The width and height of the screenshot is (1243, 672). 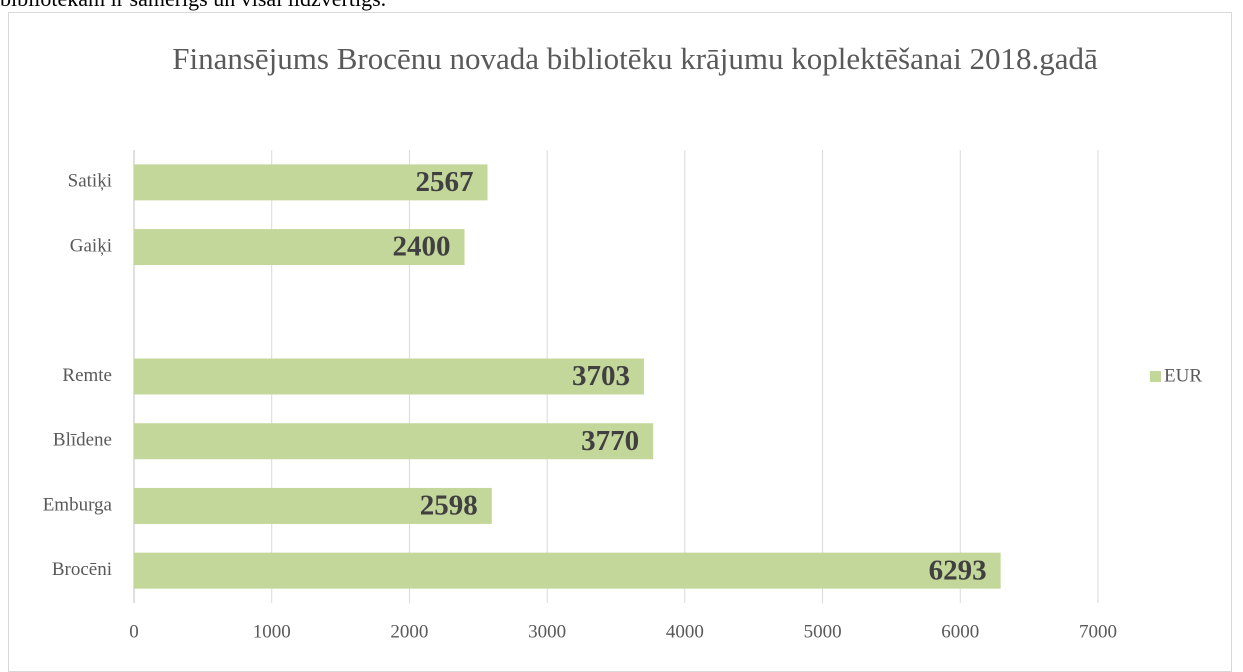 I want to click on y-tick-label: Blīdene, so click(x=82, y=440).